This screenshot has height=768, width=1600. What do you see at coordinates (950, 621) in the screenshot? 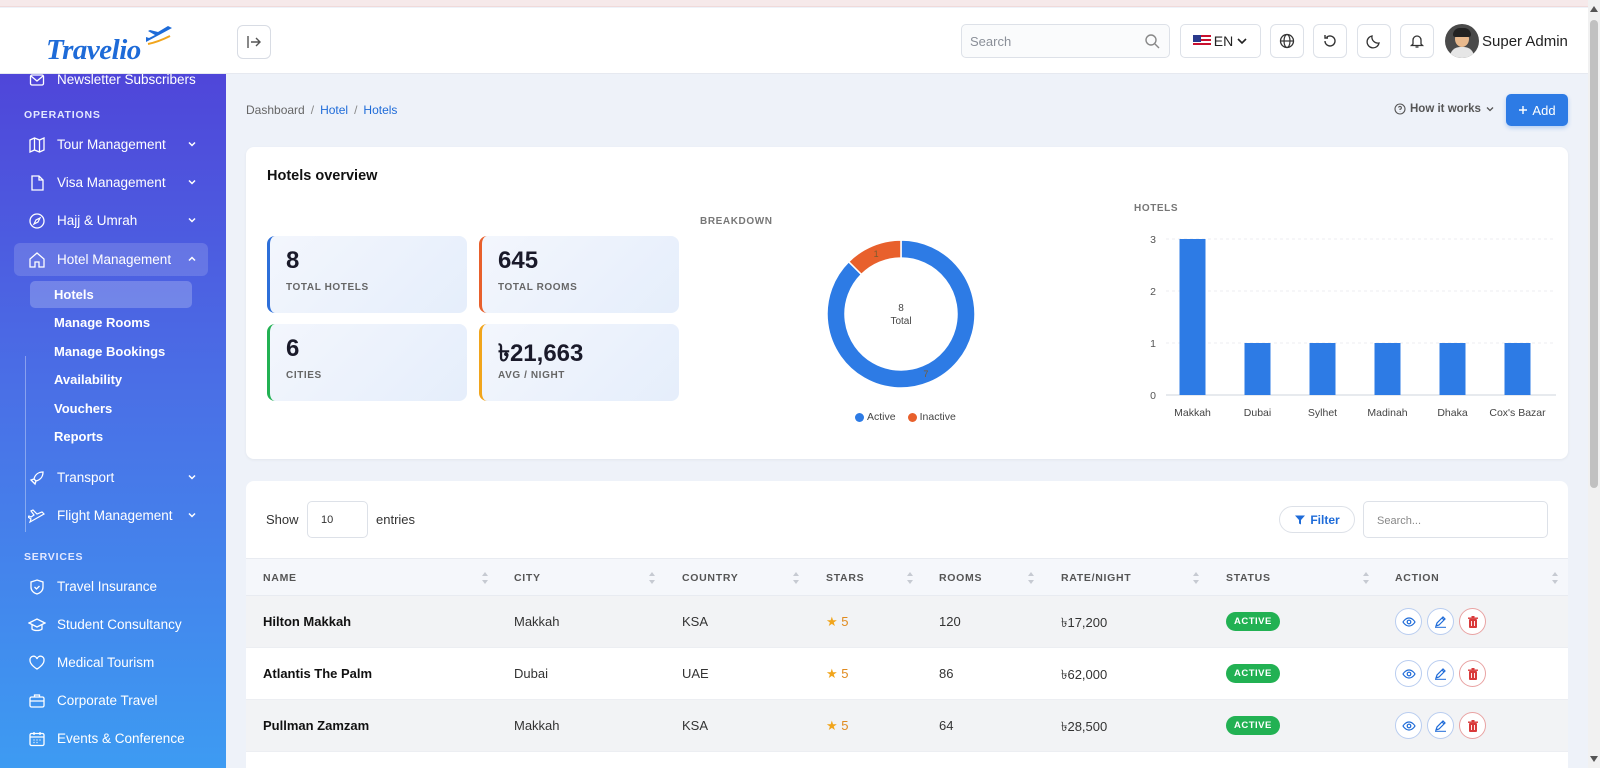
I see `cell-rooms: 120` at bounding box center [950, 621].